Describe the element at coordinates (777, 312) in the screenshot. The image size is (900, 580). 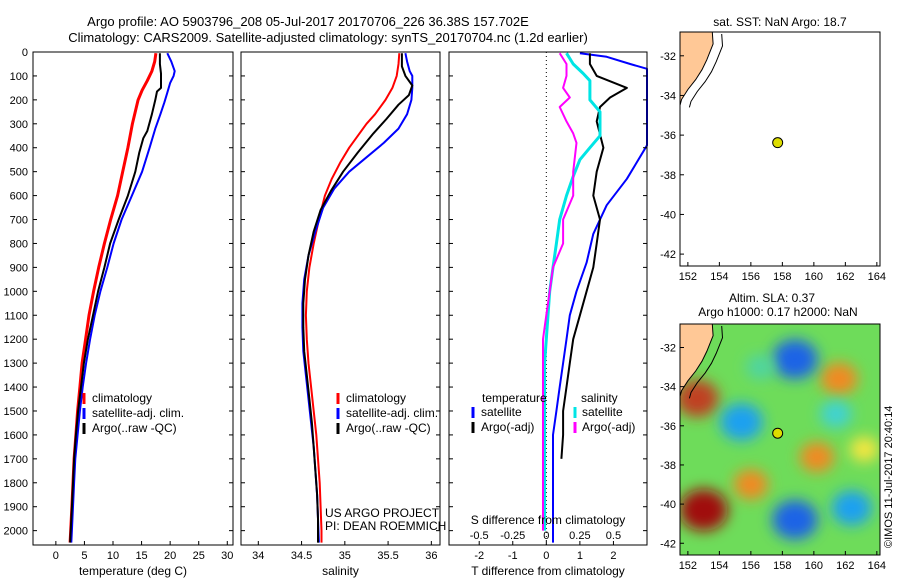
I see `sla-map-subtitle: Argo h1000: 0.17 h2000: NaN` at that location.